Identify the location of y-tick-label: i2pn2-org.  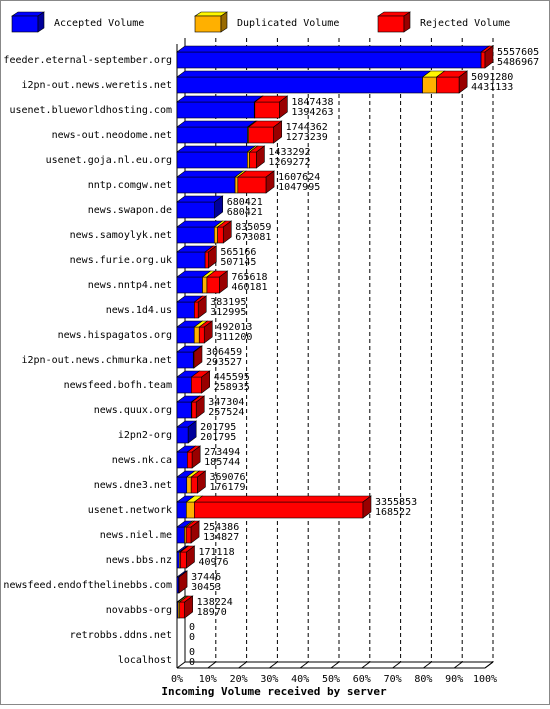
(145, 435).